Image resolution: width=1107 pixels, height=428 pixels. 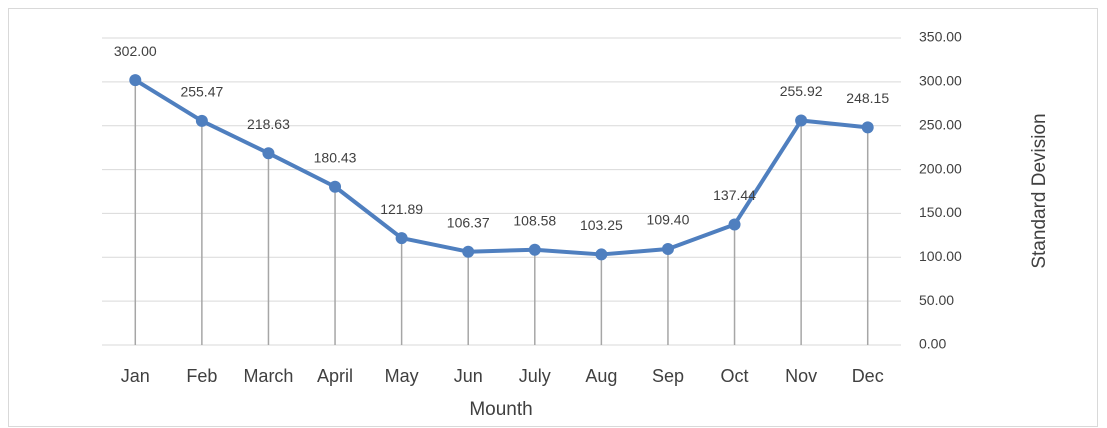 What do you see at coordinates (735, 376) in the screenshot?
I see `x-tick-label: Oct` at bounding box center [735, 376].